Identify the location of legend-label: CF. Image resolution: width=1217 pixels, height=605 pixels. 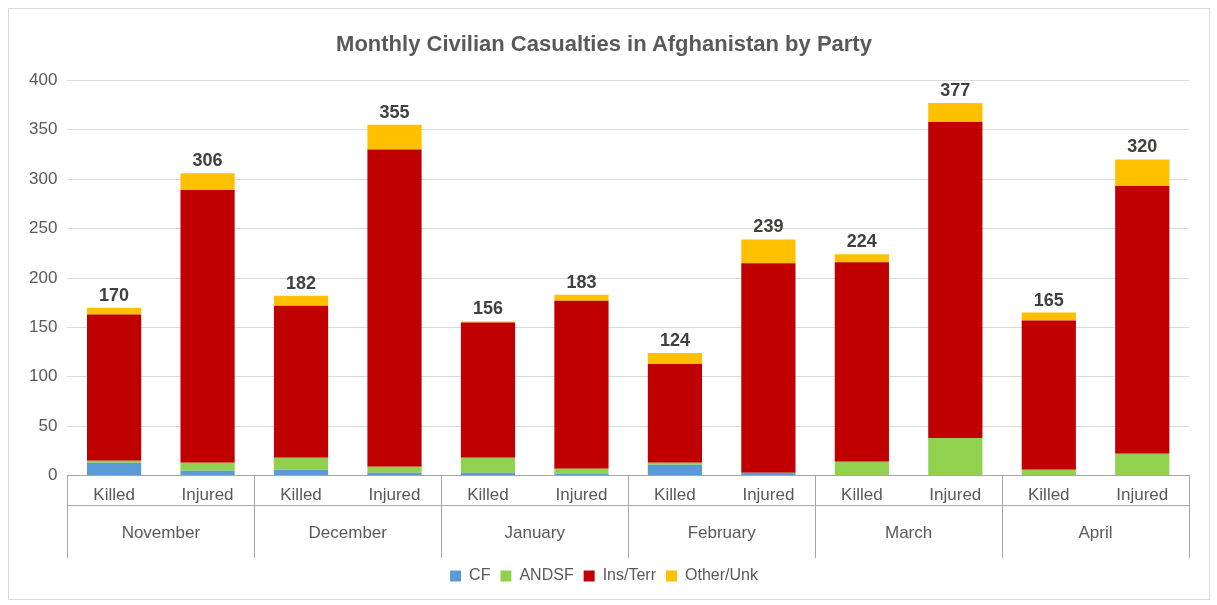
(480, 575).